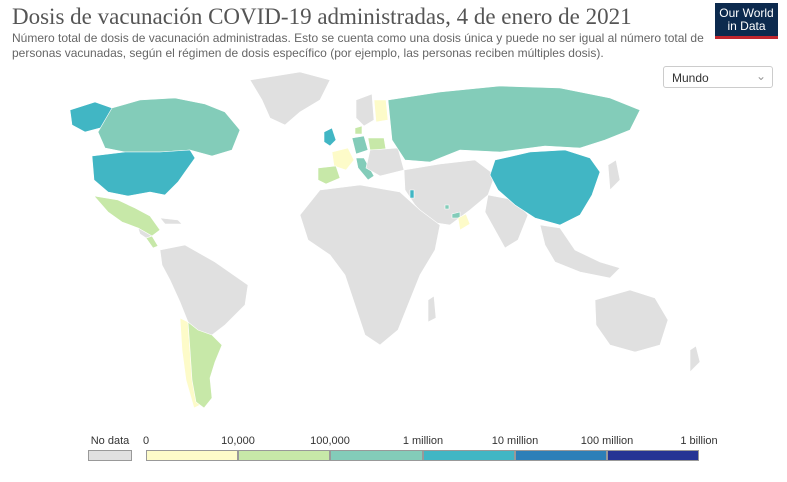 The height and width of the screenshot is (482, 787). Describe the element at coordinates (412, 194) in the screenshot. I see `country-israel` at that location.